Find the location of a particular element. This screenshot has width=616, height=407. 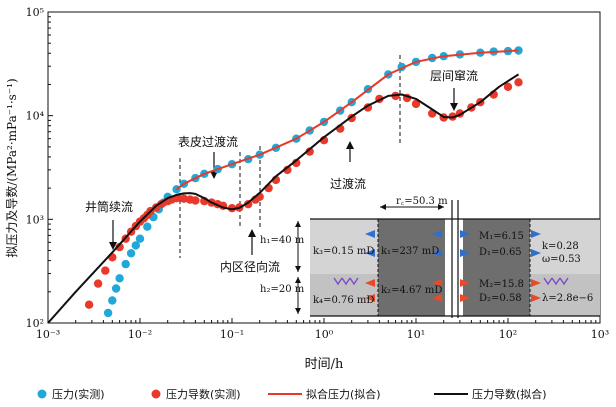

x-tick-label: 10² is located at coordinates (508, 334).